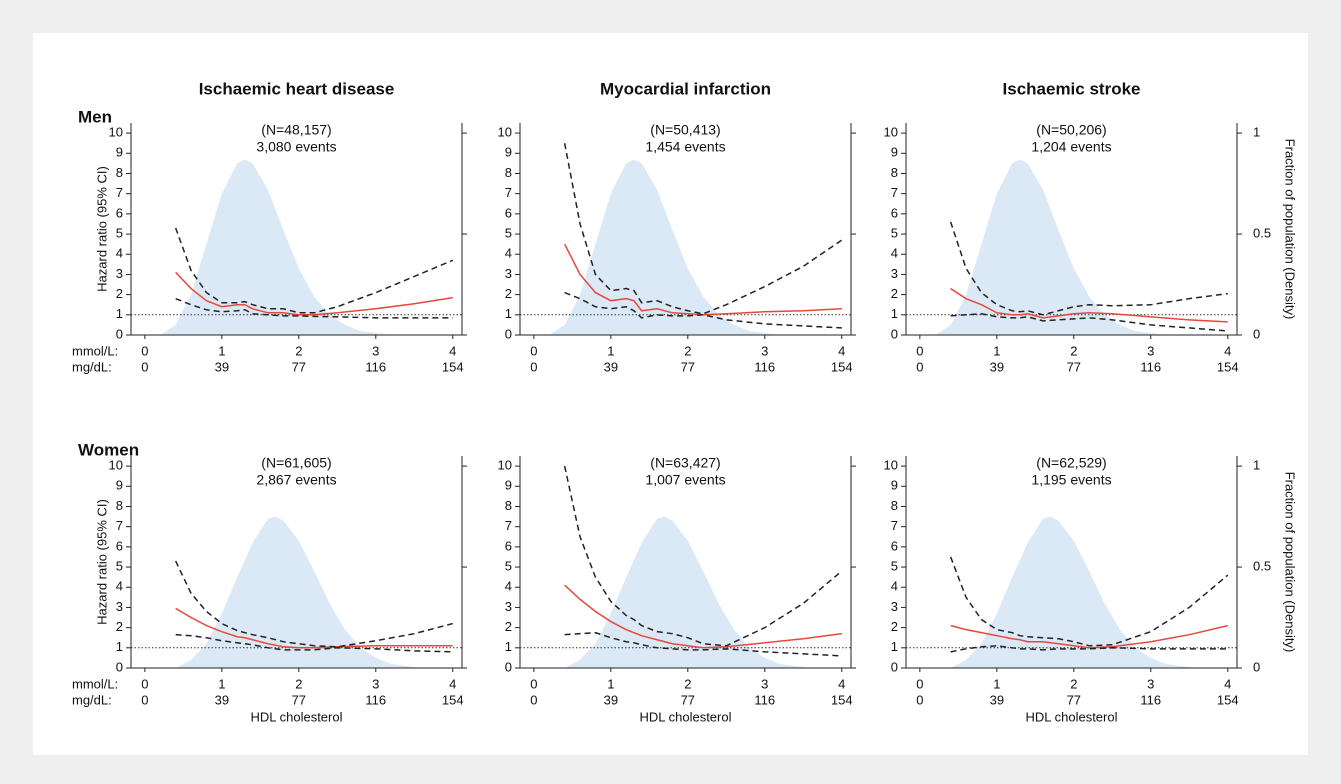 The height and width of the screenshot is (784, 1341). What do you see at coordinates (1262, 232) in the screenshot?
I see `y2-tick-label: 0.5` at bounding box center [1262, 232].